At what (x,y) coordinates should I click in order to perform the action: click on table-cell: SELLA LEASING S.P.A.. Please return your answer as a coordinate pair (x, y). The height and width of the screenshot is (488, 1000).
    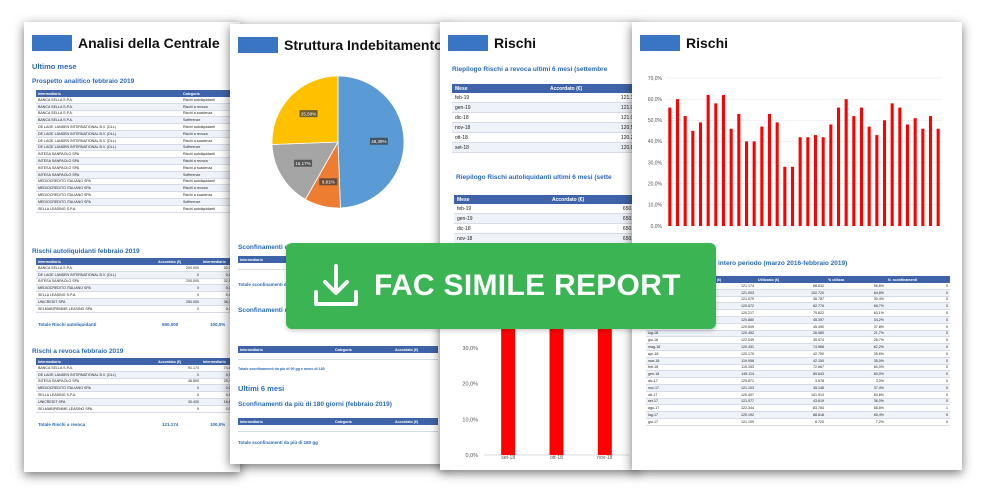
    Looking at the image, I should click on (96, 295).